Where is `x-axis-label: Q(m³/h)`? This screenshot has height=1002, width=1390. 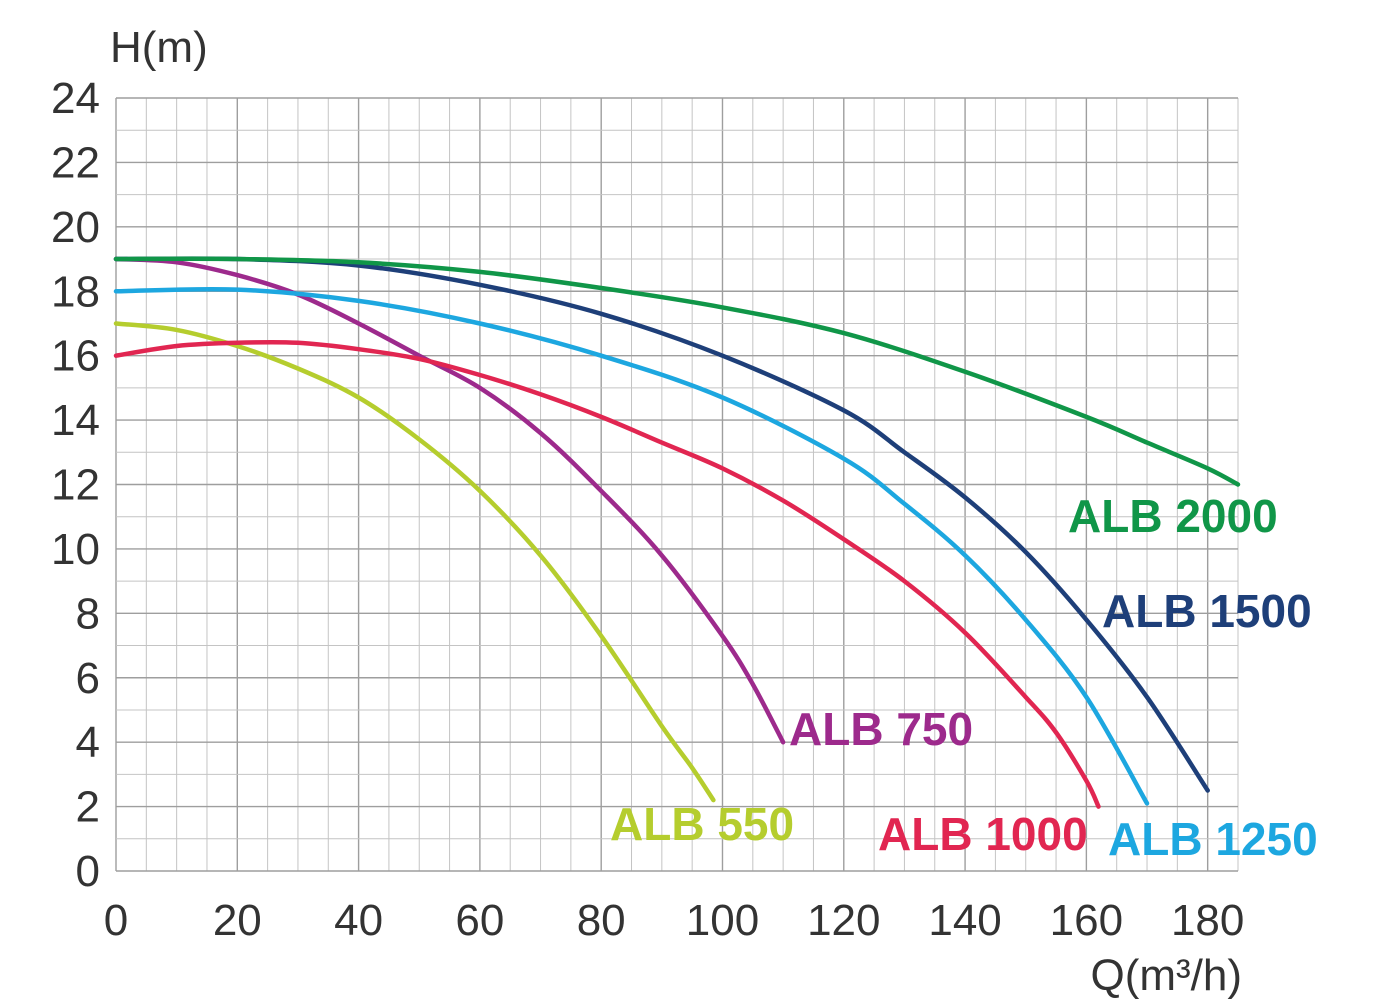
x-axis-label: Q(m³/h) is located at coordinates (1166, 975).